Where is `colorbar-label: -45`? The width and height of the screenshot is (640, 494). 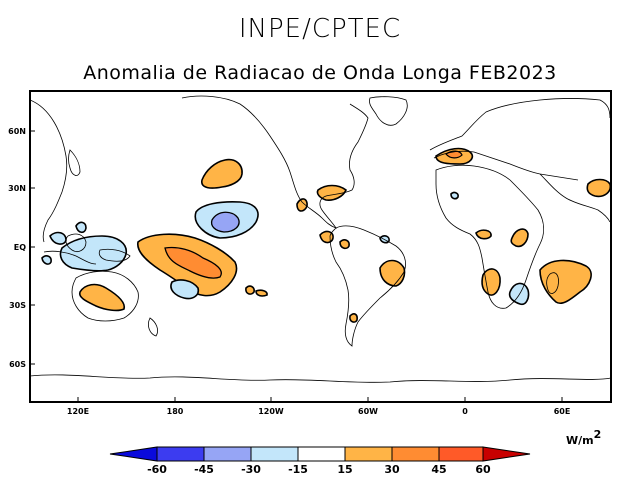 colorbar-label: -45 is located at coordinates (204, 469).